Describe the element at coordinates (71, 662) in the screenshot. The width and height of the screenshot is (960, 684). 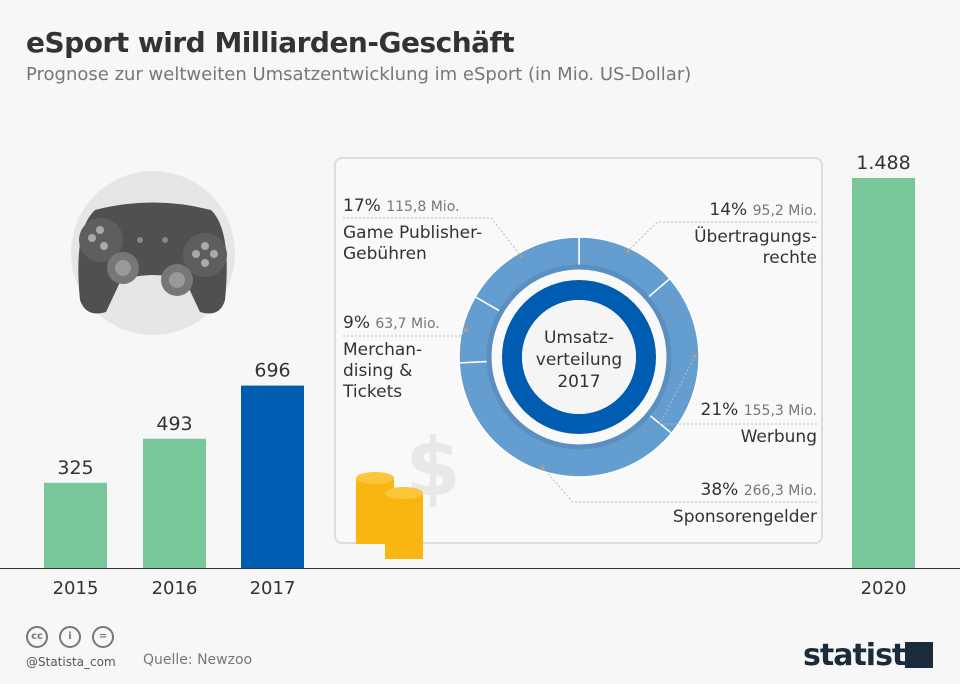
I see `footer-handle: @Statista_com` at that location.